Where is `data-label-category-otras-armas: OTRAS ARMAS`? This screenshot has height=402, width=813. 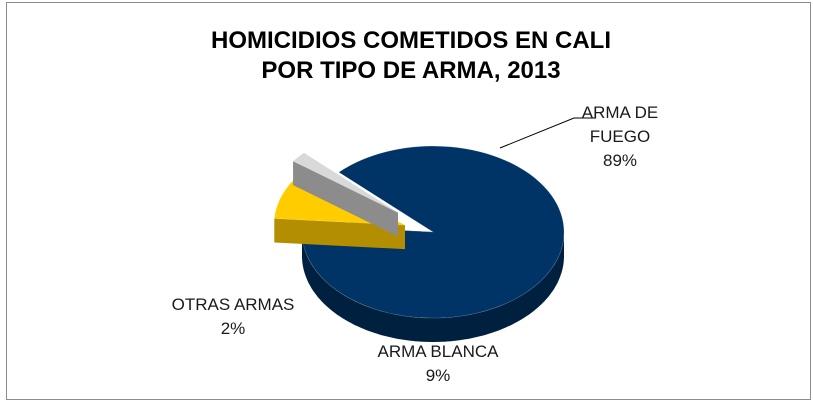
data-label-category-otras-armas: OTRAS ARMAS is located at coordinates (233, 304).